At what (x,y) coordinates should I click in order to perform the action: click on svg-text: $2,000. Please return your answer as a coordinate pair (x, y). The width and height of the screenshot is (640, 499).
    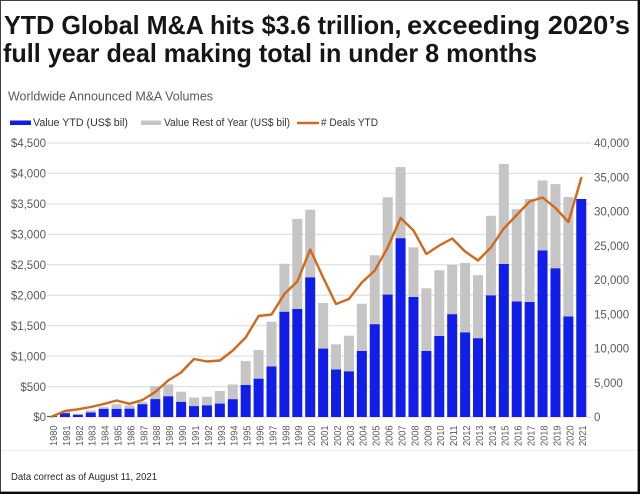
    Looking at the image, I should click on (28, 296).